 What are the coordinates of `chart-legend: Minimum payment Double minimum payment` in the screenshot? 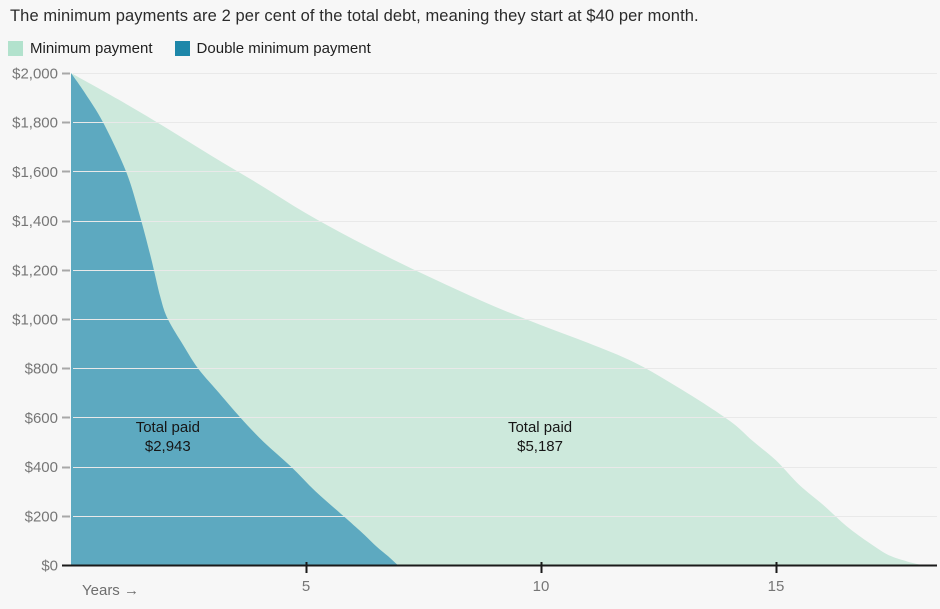 It's located at (189, 48).